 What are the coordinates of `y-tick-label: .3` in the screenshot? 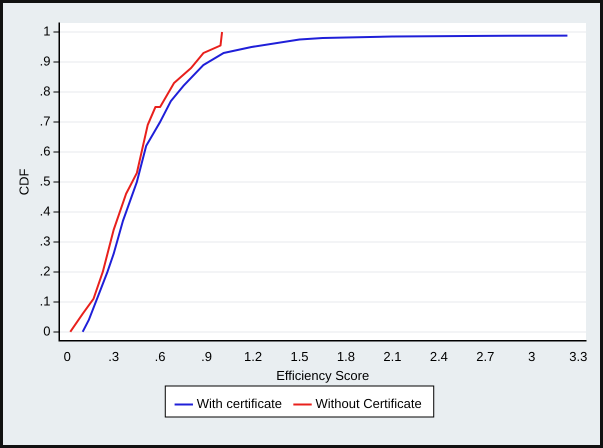 It's located at (45, 240).